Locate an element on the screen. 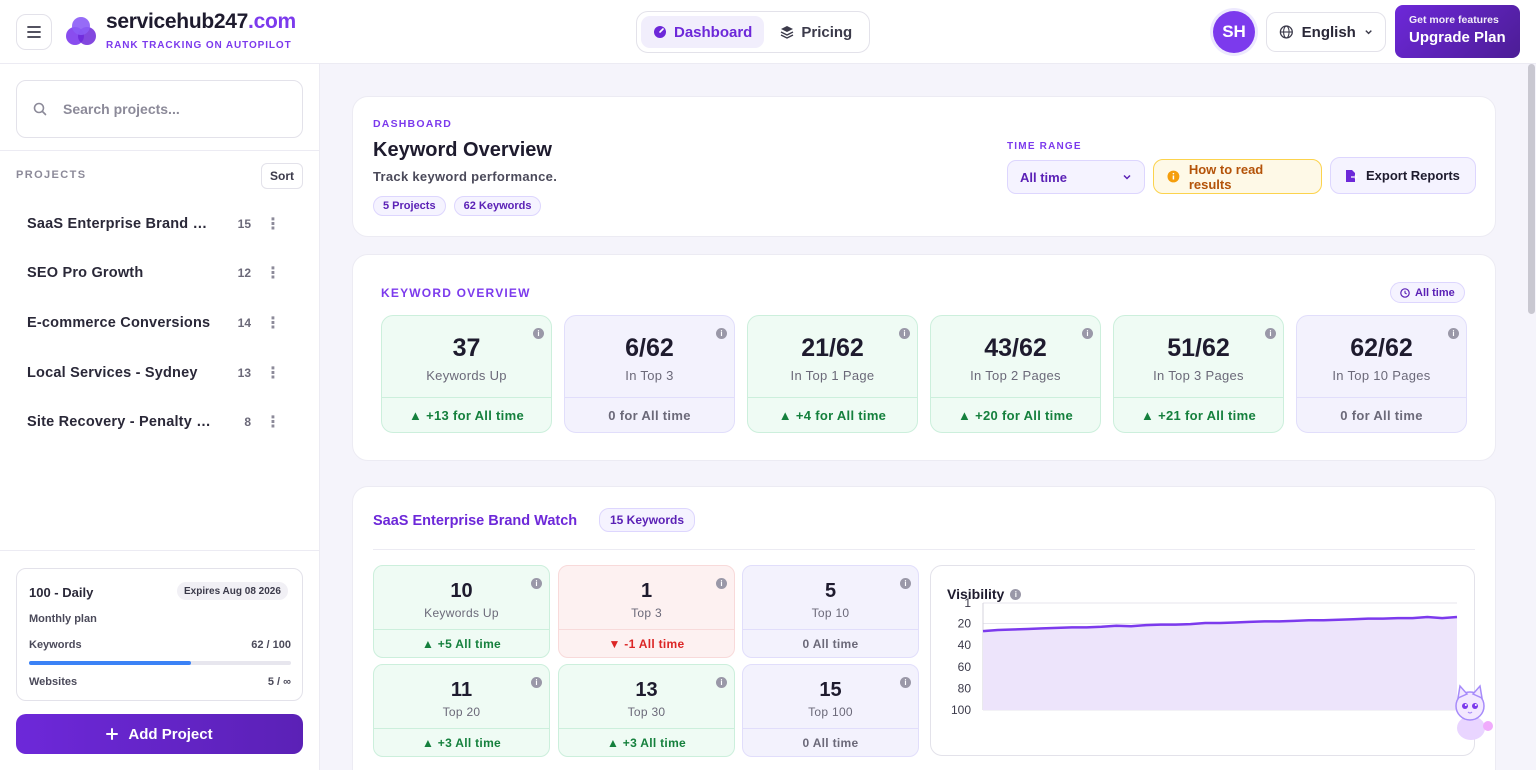 The width and height of the screenshot is (1536, 770). stat-label: Top 30 is located at coordinates (646, 712).